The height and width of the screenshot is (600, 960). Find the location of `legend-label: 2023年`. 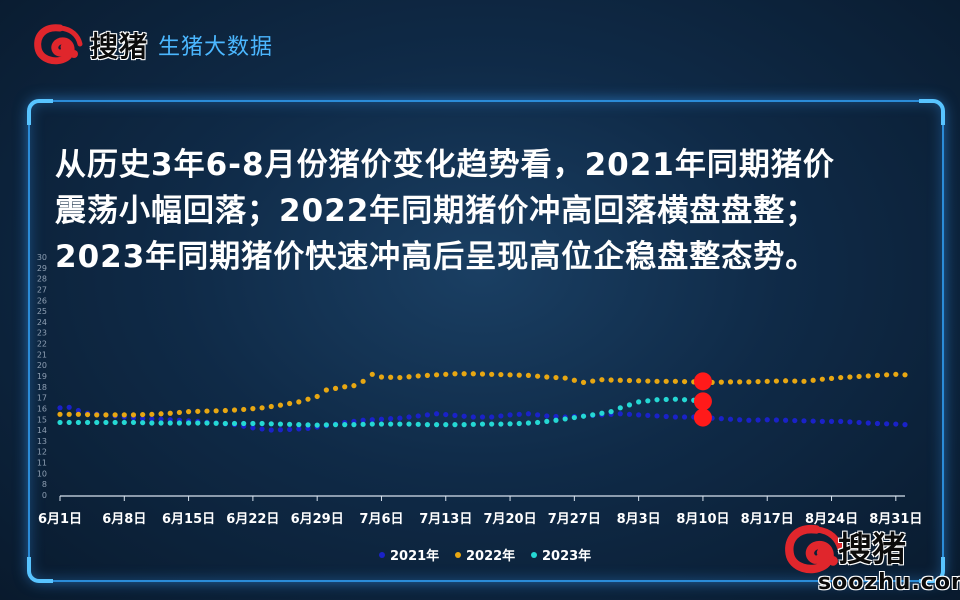

legend-label: 2023年 is located at coordinates (566, 556).